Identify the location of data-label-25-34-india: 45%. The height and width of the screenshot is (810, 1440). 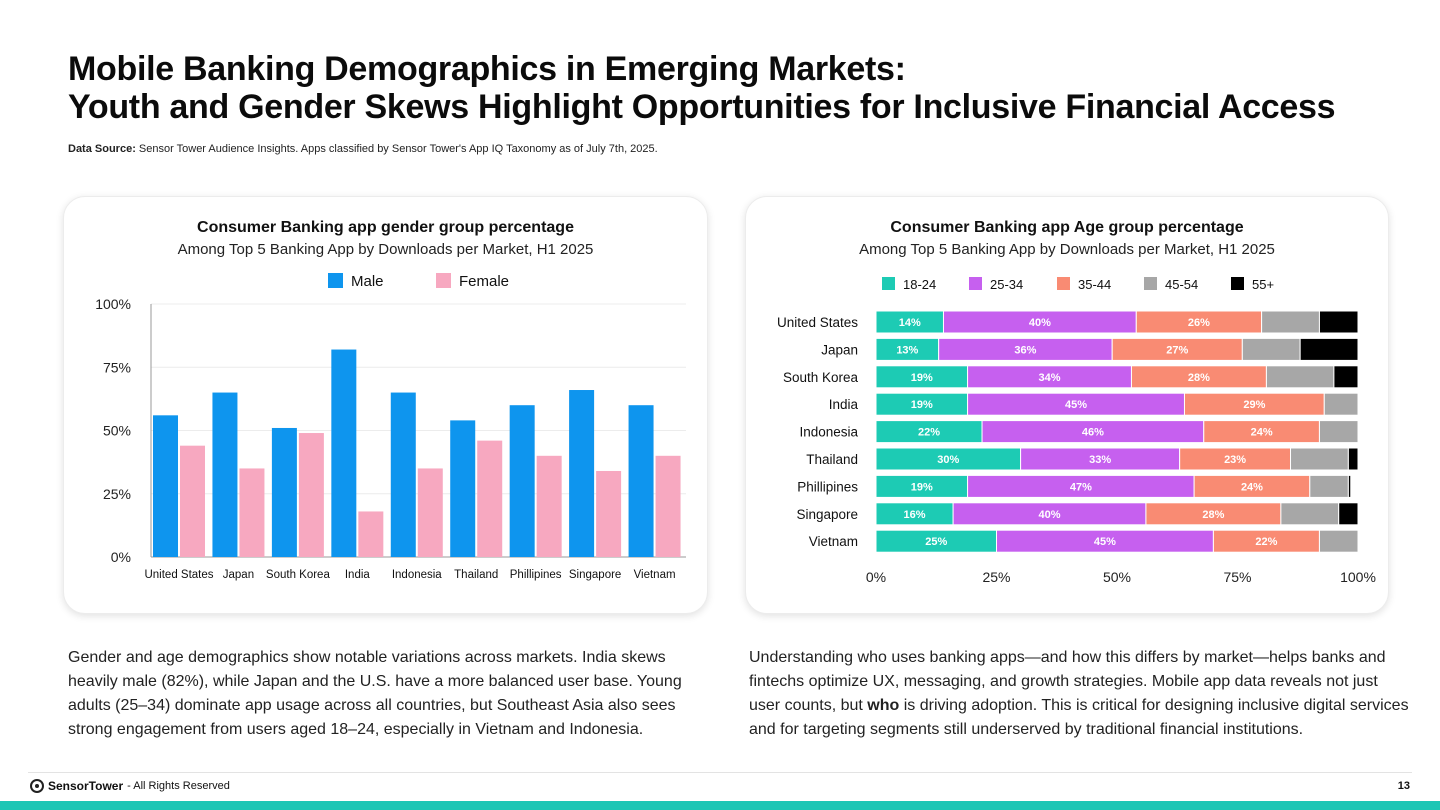
(1076, 405).